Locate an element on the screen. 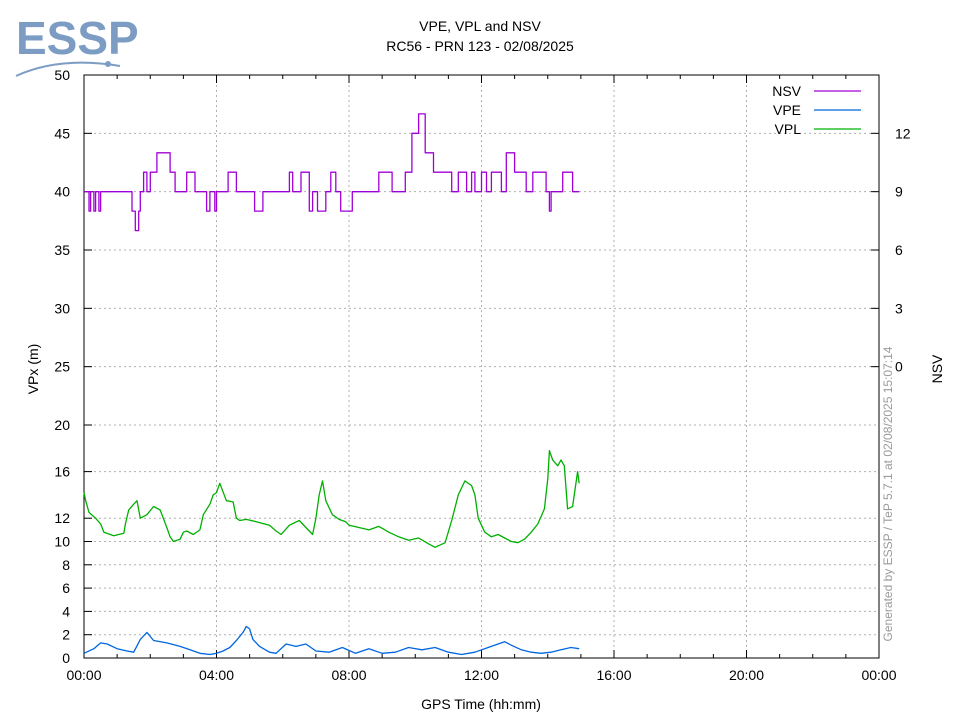  x-tick-label: 12:00 is located at coordinates (481, 675).